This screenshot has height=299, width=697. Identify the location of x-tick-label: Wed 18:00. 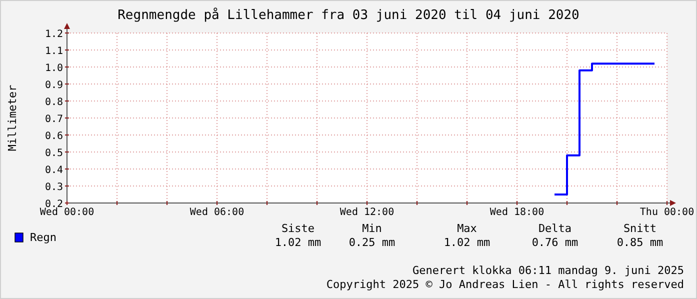
(517, 212).